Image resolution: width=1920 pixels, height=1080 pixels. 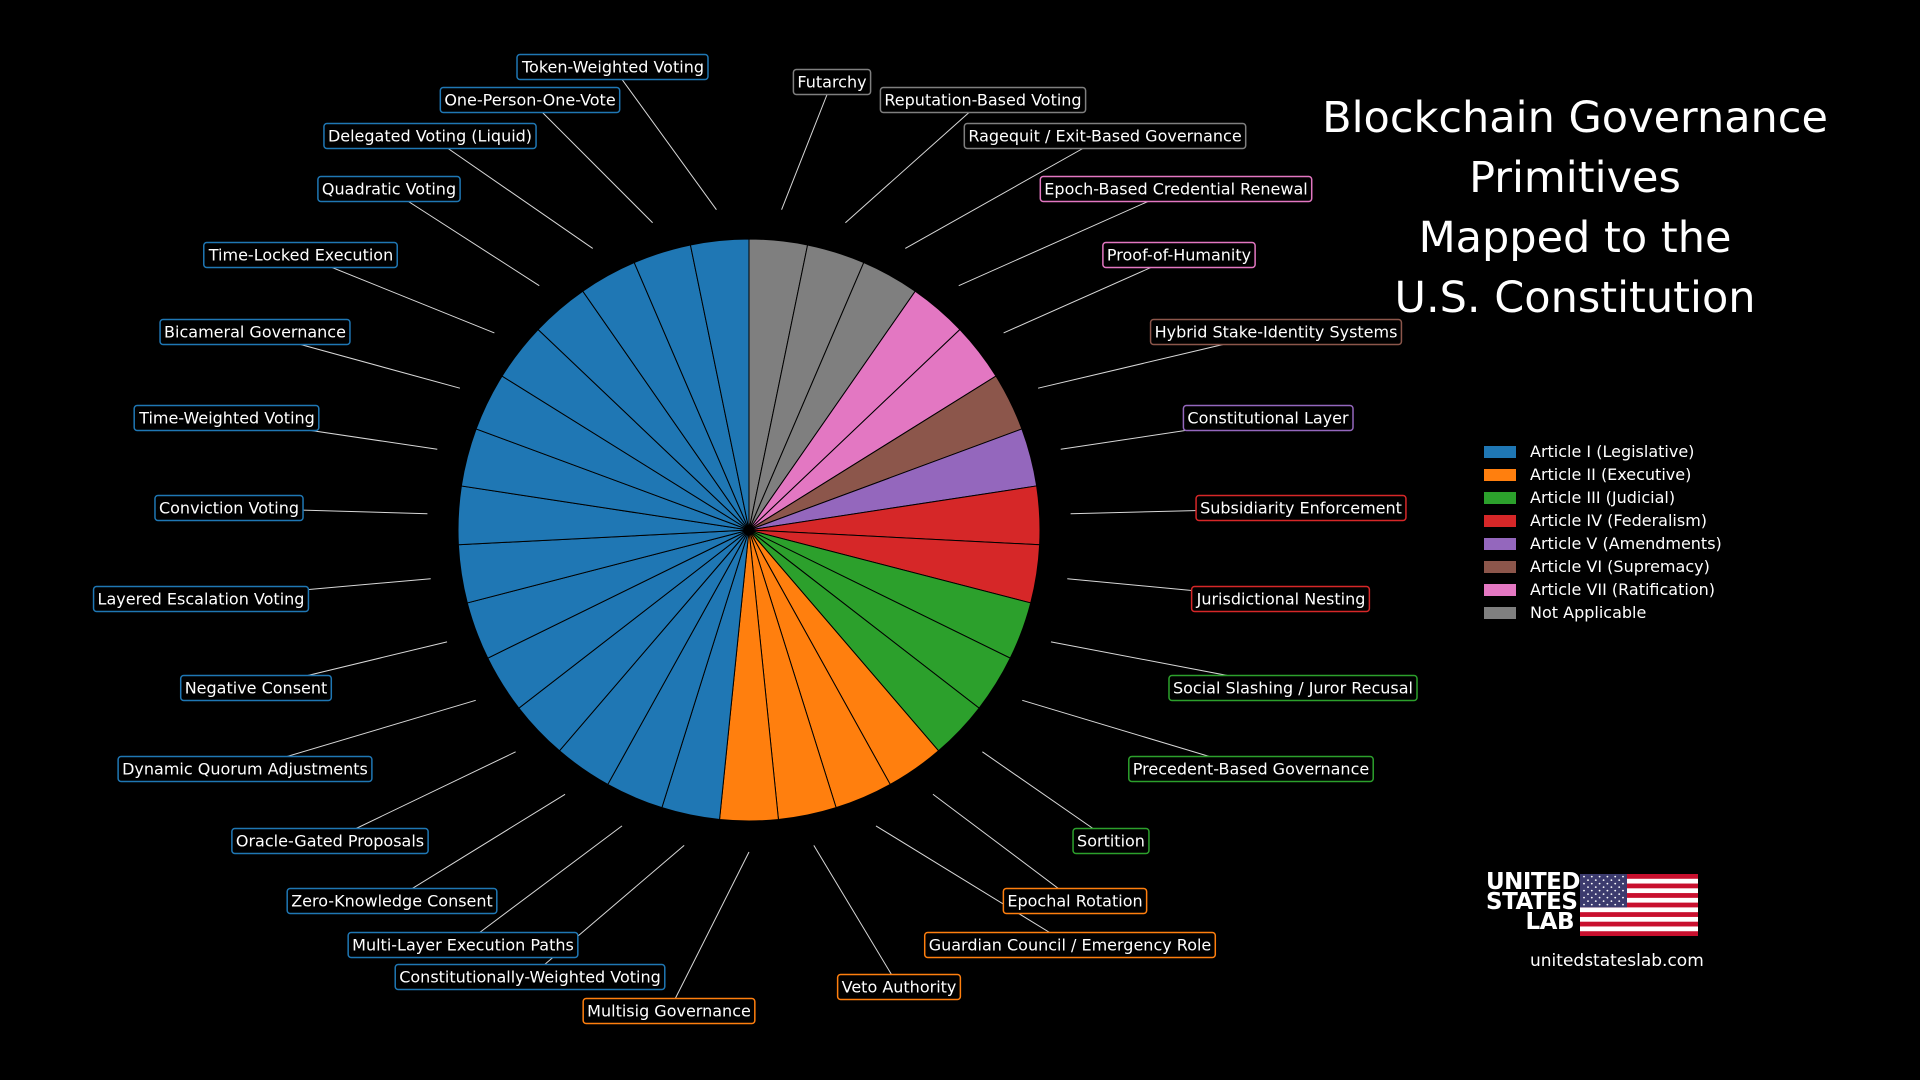 I want to click on pie-label-subsidiarity-enforcement: Subsidiarity Enforcement, so click(x=1301, y=508).